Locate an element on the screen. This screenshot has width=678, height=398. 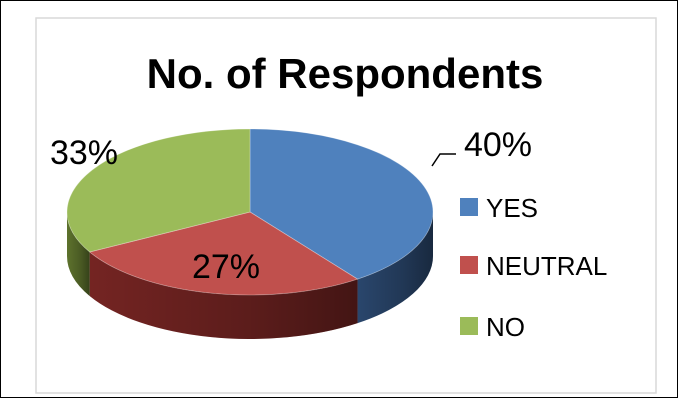
legend-swatch-neutral is located at coordinates (469, 265).